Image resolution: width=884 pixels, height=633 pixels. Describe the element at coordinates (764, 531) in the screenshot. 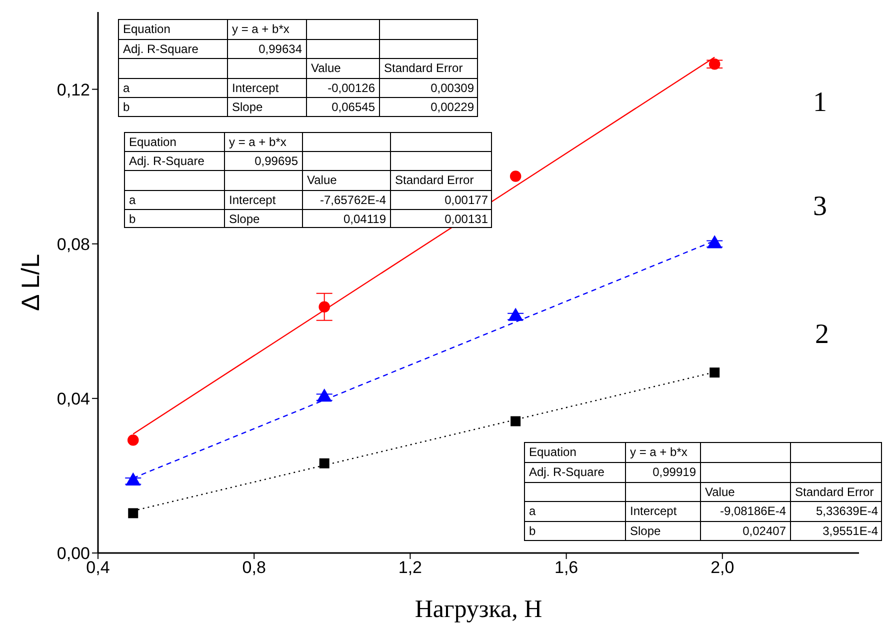

I see `annotation: 0,02407` at that location.